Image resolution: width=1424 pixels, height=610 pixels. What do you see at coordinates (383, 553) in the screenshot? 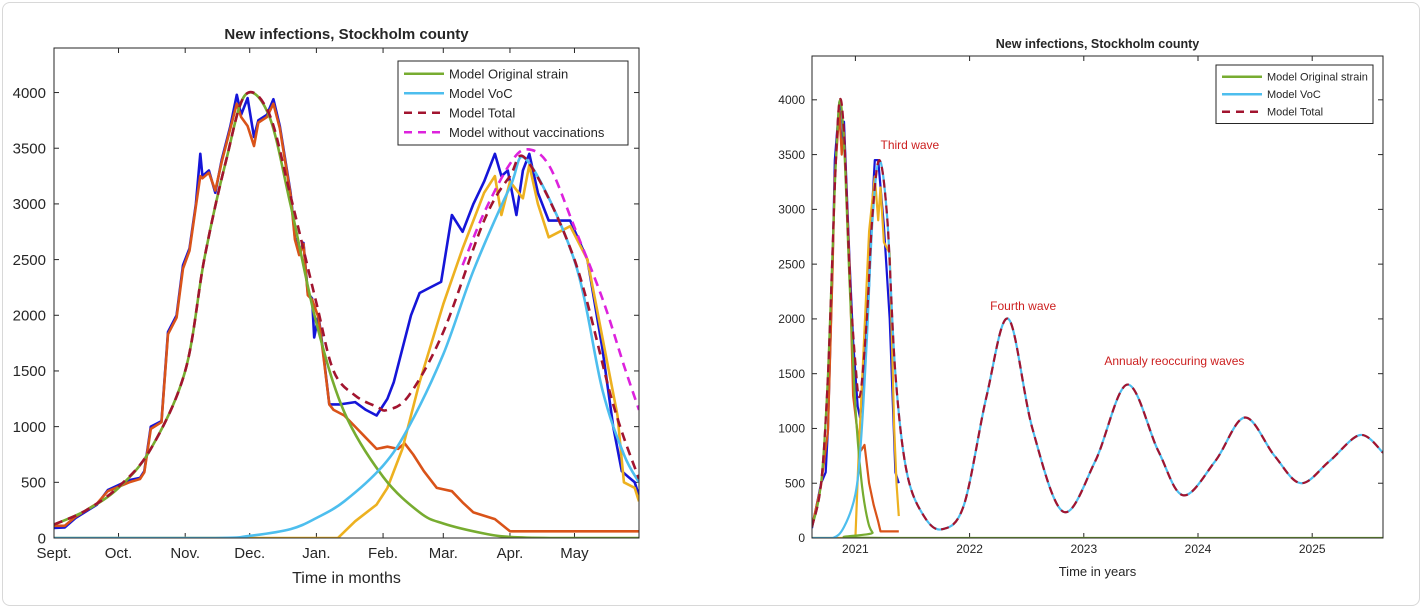
I see `x-tick-label: Feb.` at bounding box center [383, 553].